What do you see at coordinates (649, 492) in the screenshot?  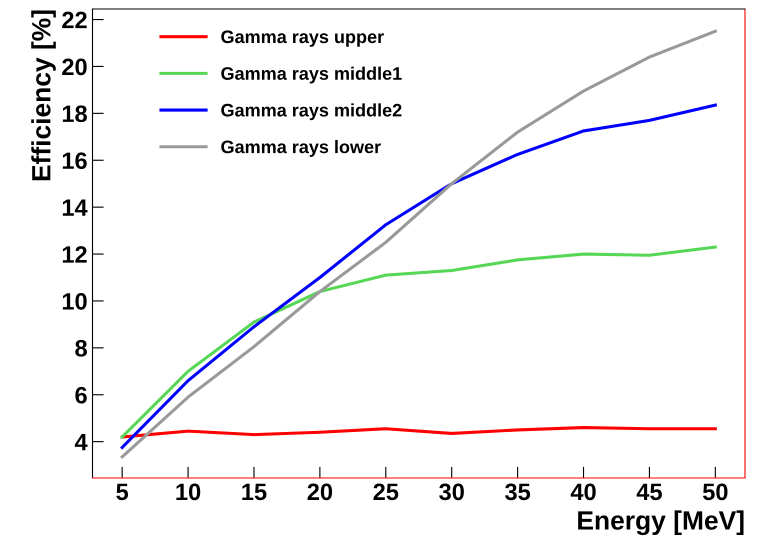 I see `x-tick-label: 45` at bounding box center [649, 492].